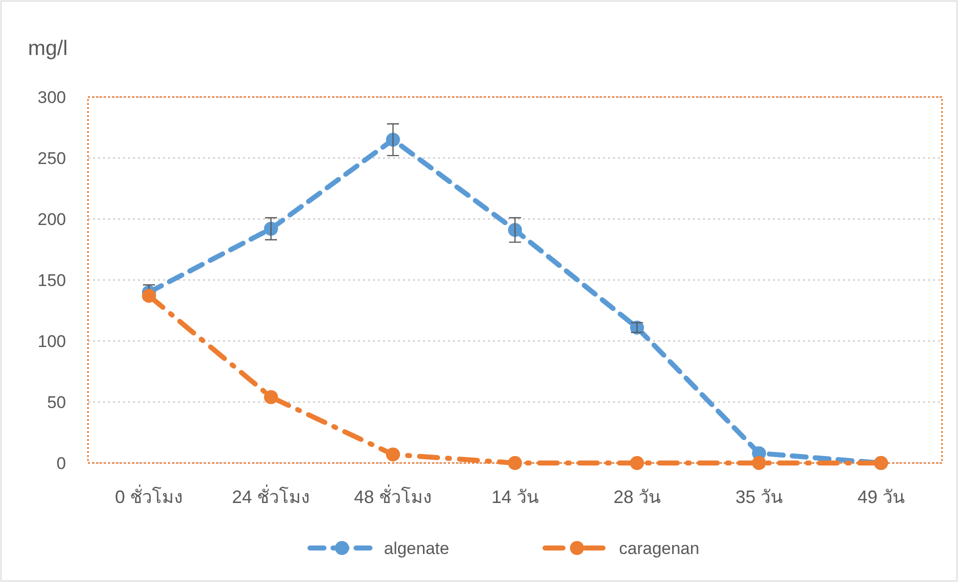 This screenshot has height=584, width=960. What do you see at coordinates (759, 497) in the screenshot?
I see `x-tick-label: 35 วัน` at bounding box center [759, 497].